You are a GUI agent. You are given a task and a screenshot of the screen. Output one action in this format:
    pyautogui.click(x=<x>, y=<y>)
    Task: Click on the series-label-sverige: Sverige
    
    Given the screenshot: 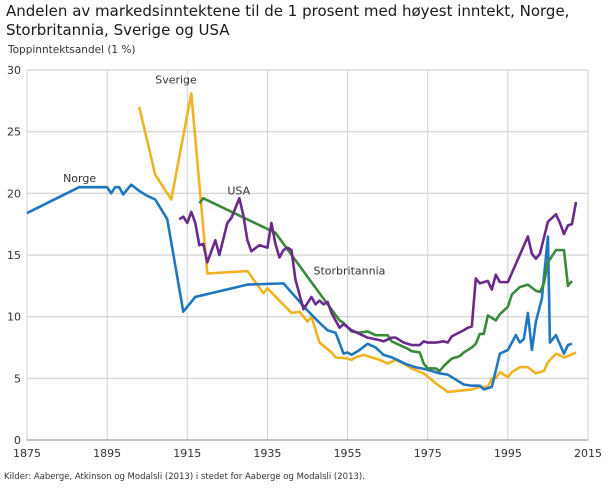 What is the action you would take?
    pyautogui.click(x=176, y=80)
    